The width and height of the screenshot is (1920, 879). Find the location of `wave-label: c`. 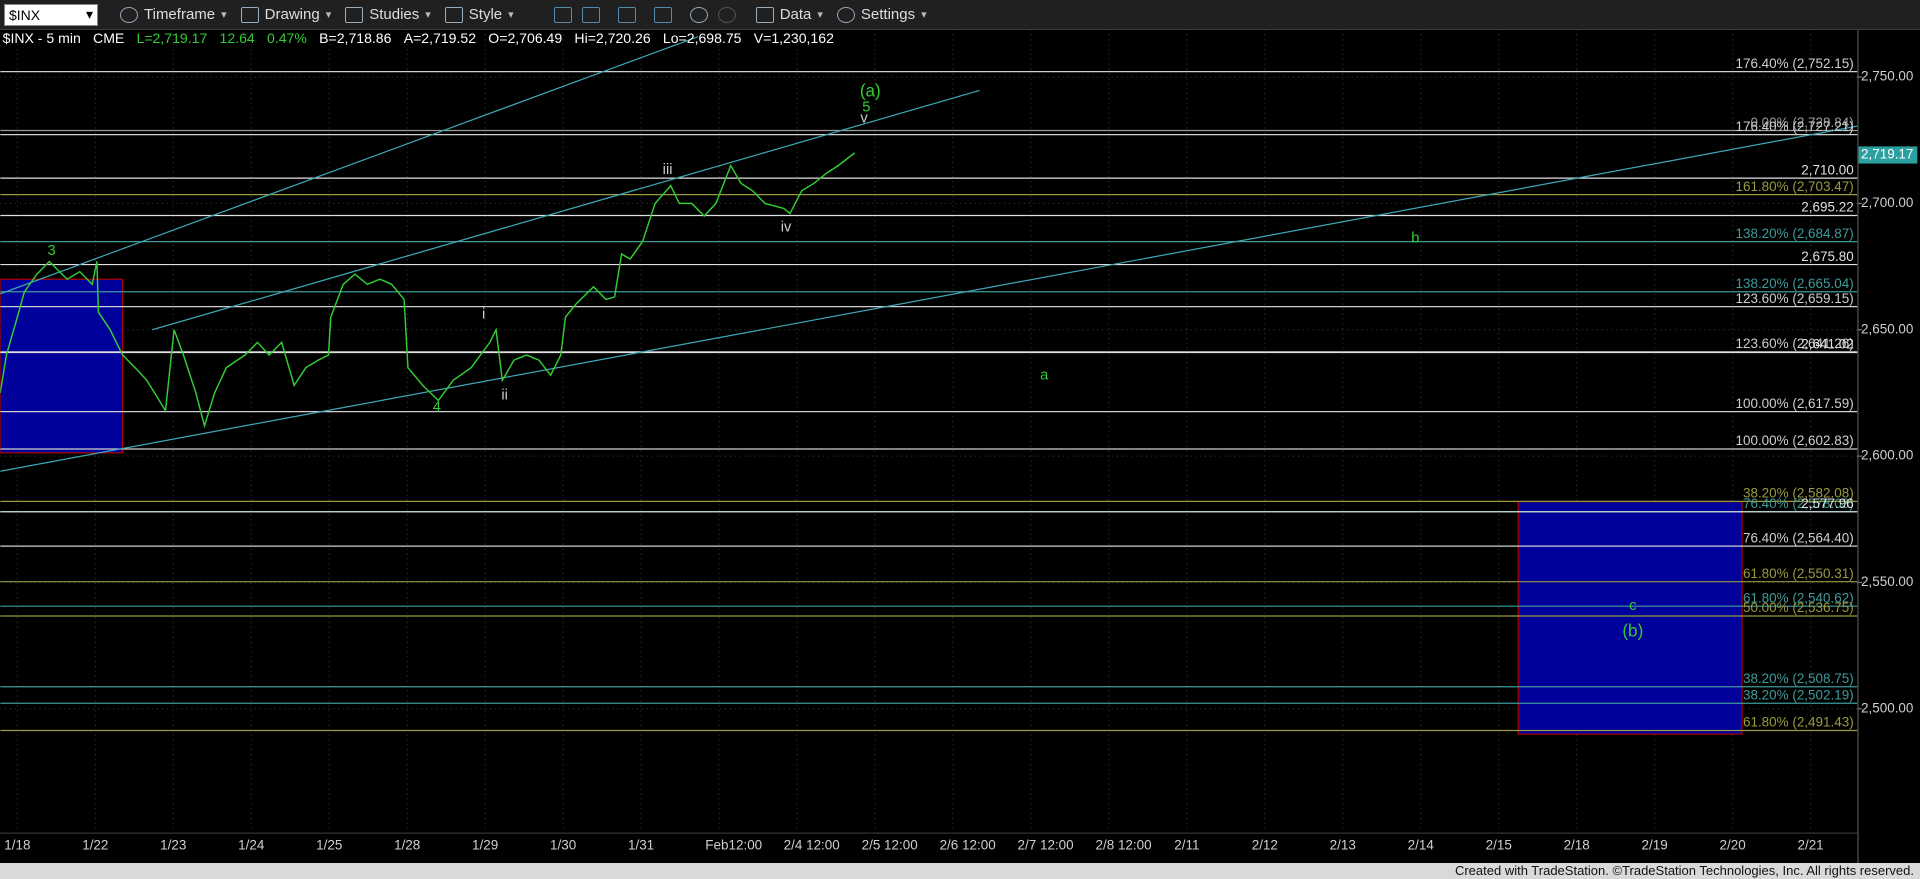

wave-label: c is located at coordinates (1632, 606).